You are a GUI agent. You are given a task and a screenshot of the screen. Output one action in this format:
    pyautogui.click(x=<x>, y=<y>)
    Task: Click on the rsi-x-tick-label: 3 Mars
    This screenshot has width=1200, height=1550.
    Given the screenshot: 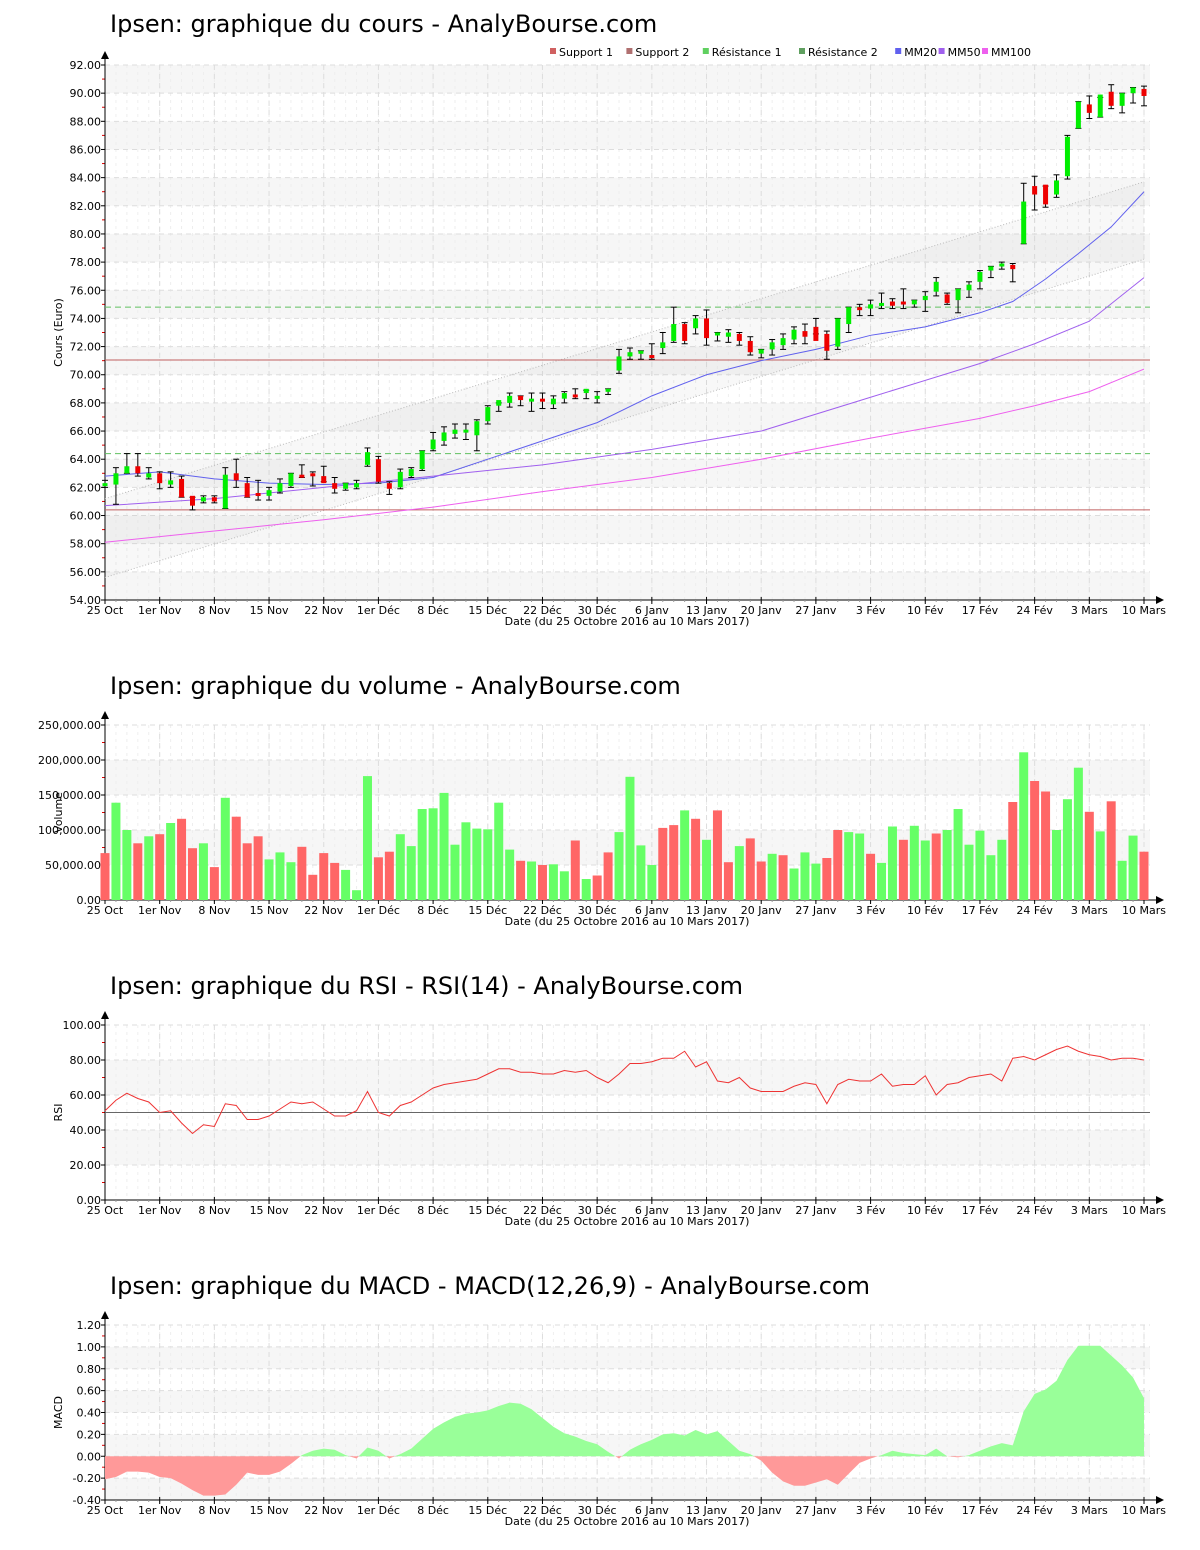 What is the action you would take?
    pyautogui.click(x=1089, y=1210)
    